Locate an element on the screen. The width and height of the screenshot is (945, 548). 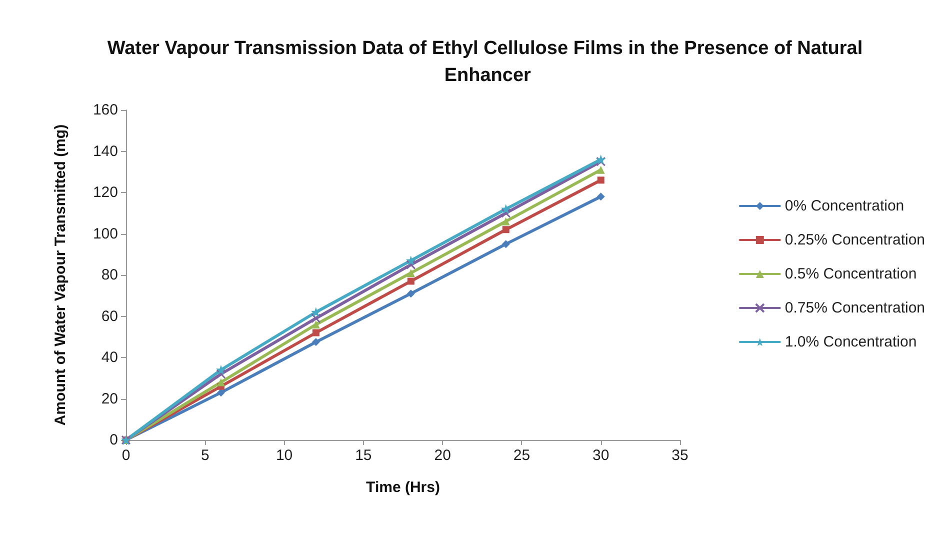
y-tick-label: 60 is located at coordinates (109, 316).